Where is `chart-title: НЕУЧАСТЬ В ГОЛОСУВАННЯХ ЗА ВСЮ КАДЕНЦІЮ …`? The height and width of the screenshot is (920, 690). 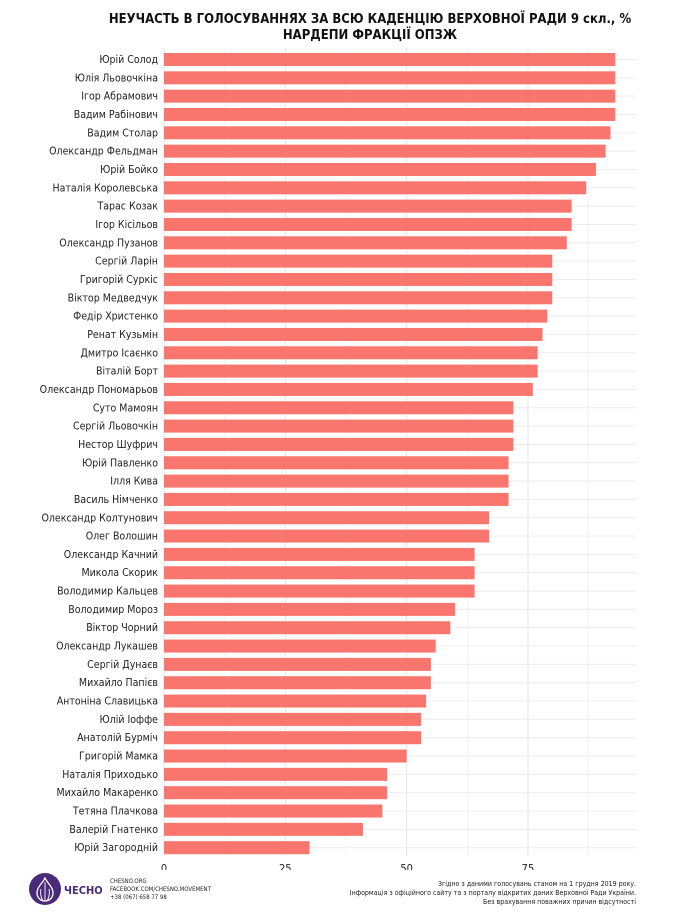
chart-title: НЕУЧАСТЬ В ГОЛОСУВАННЯХ ЗА ВСЮ КАДЕНЦІЮ … is located at coordinates (370, 28).